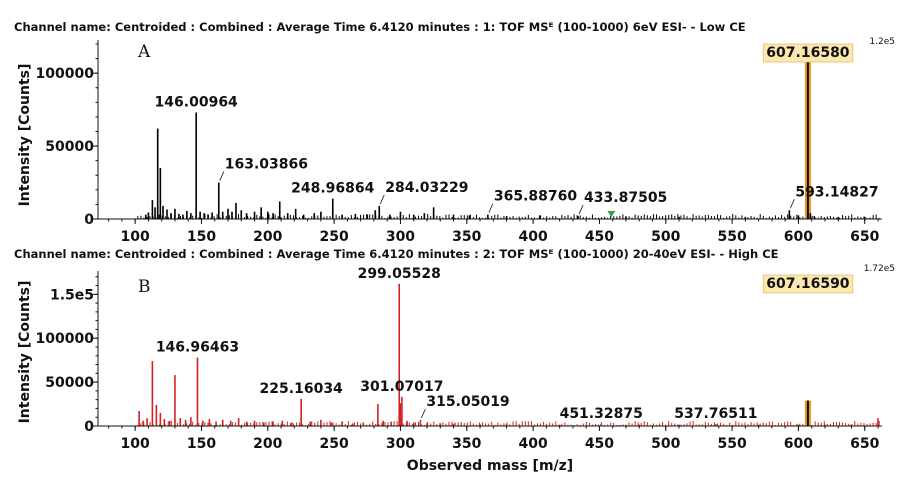 This screenshot has width=908, height=479. I want to click on scale-label-a: 1.2e5, so click(882, 42).